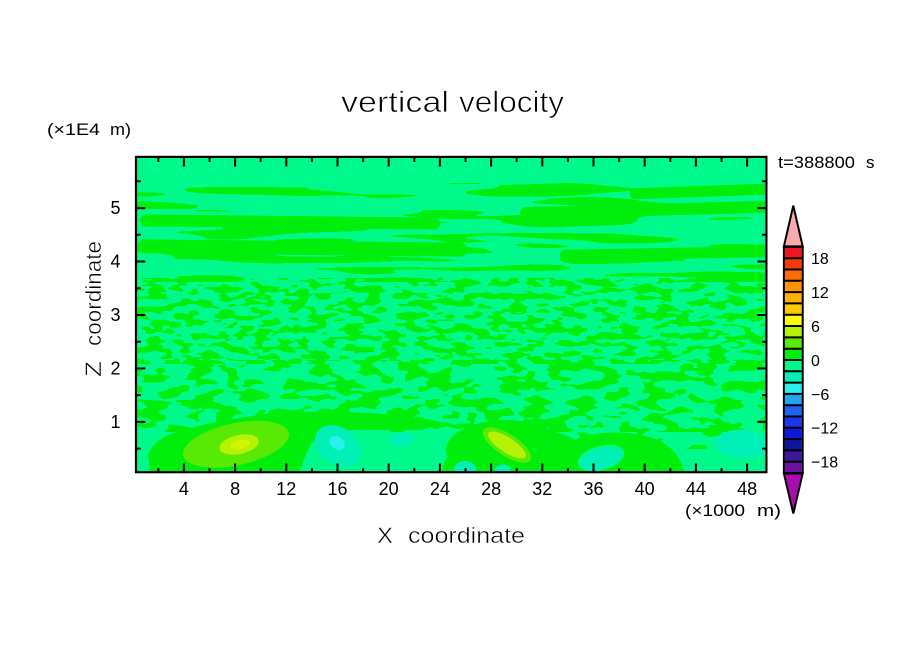 This screenshot has height=654, width=904. I want to click on svg-text: 1, so click(115, 422).